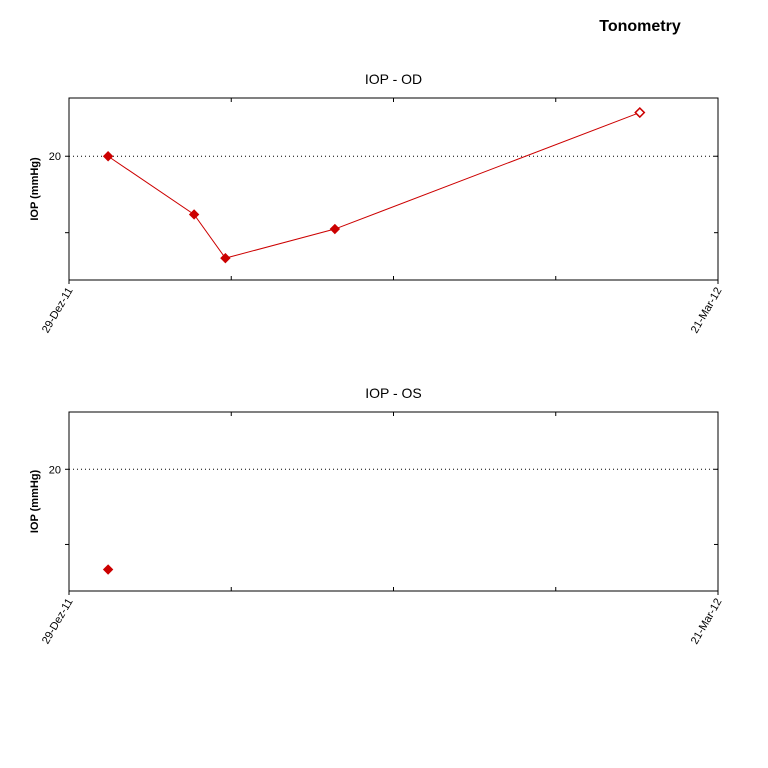 This screenshot has height=768, width=768. What do you see at coordinates (393, 393) in the screenshot?
I see `chart-title: IOP - OS` at bounding box center [393, 393].